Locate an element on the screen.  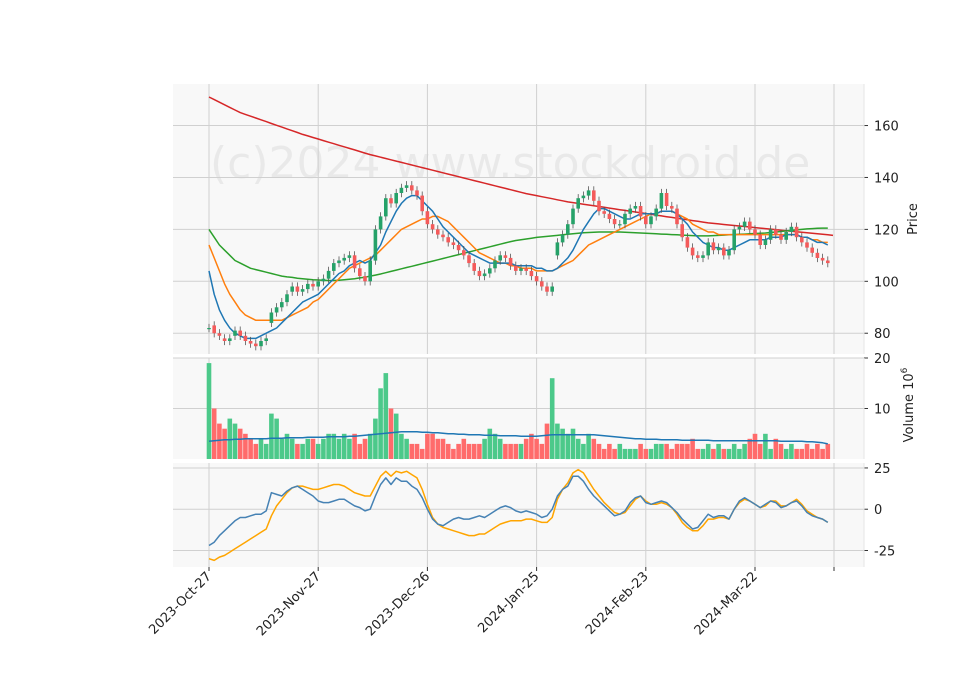
volume-y-tick-label: 10 is located at coordinates (882, 410).